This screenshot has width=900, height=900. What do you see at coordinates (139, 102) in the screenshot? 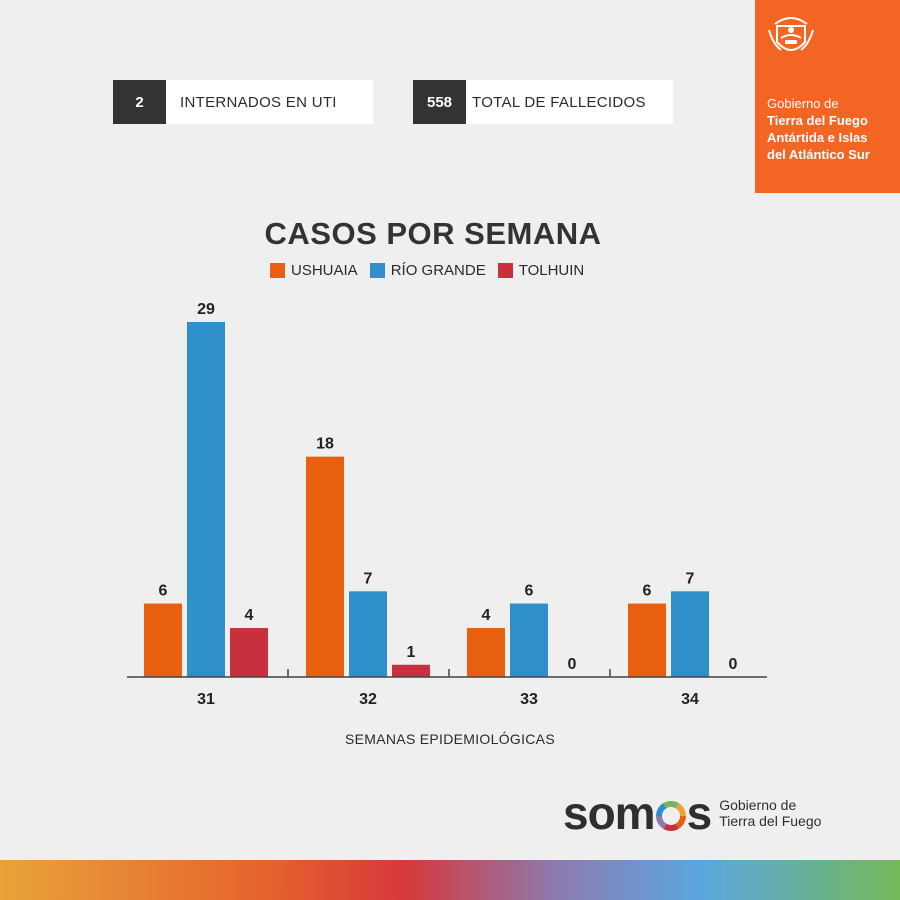
I see `stat-value: 2` at bounding box center [139, 102].